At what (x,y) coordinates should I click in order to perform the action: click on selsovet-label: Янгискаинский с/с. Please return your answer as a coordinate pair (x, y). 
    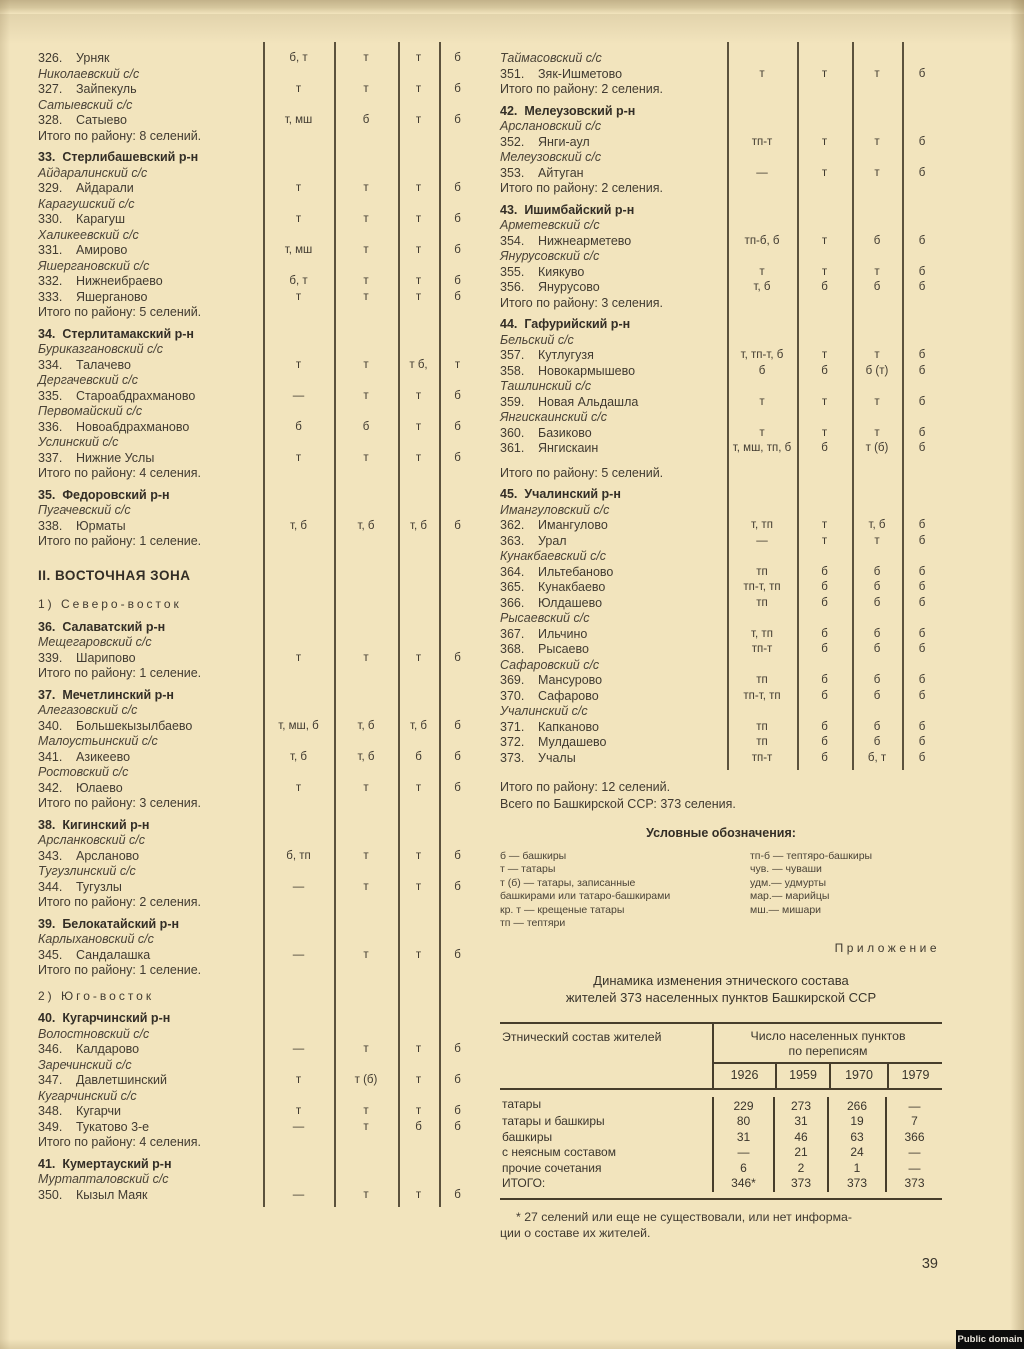
    Looking at the image, I should click on (553, 417).